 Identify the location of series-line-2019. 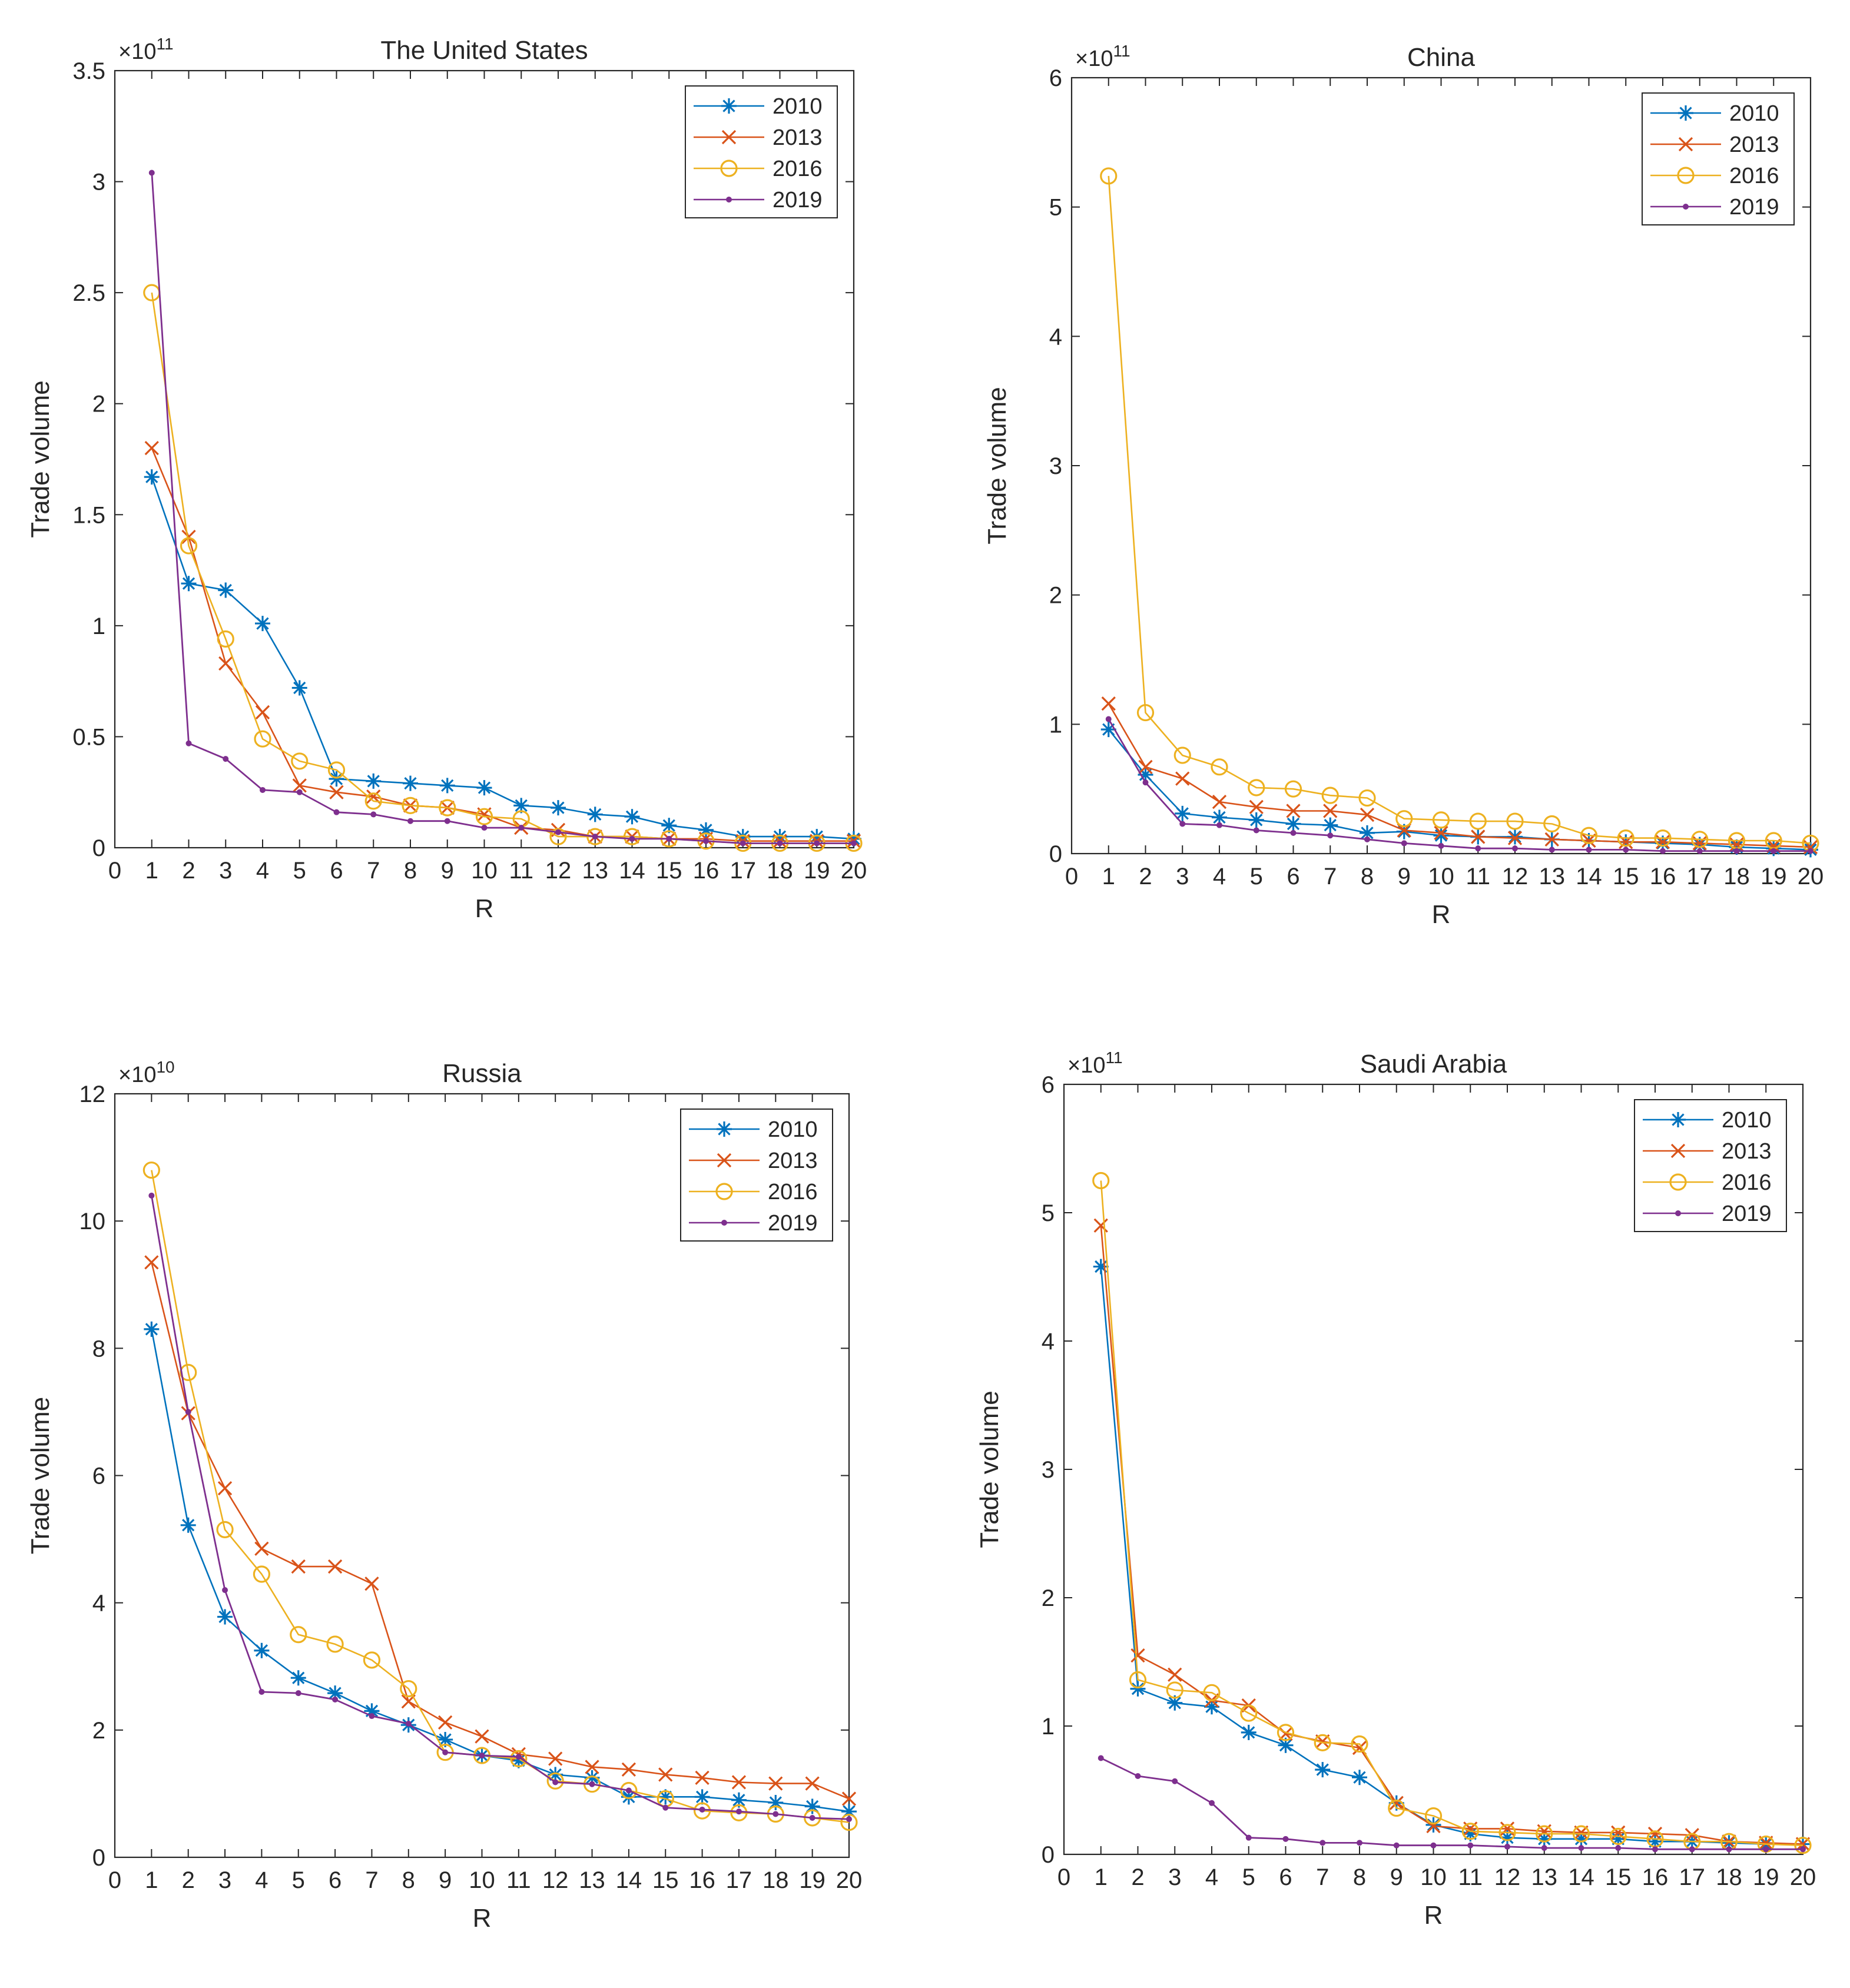
(502, 508).